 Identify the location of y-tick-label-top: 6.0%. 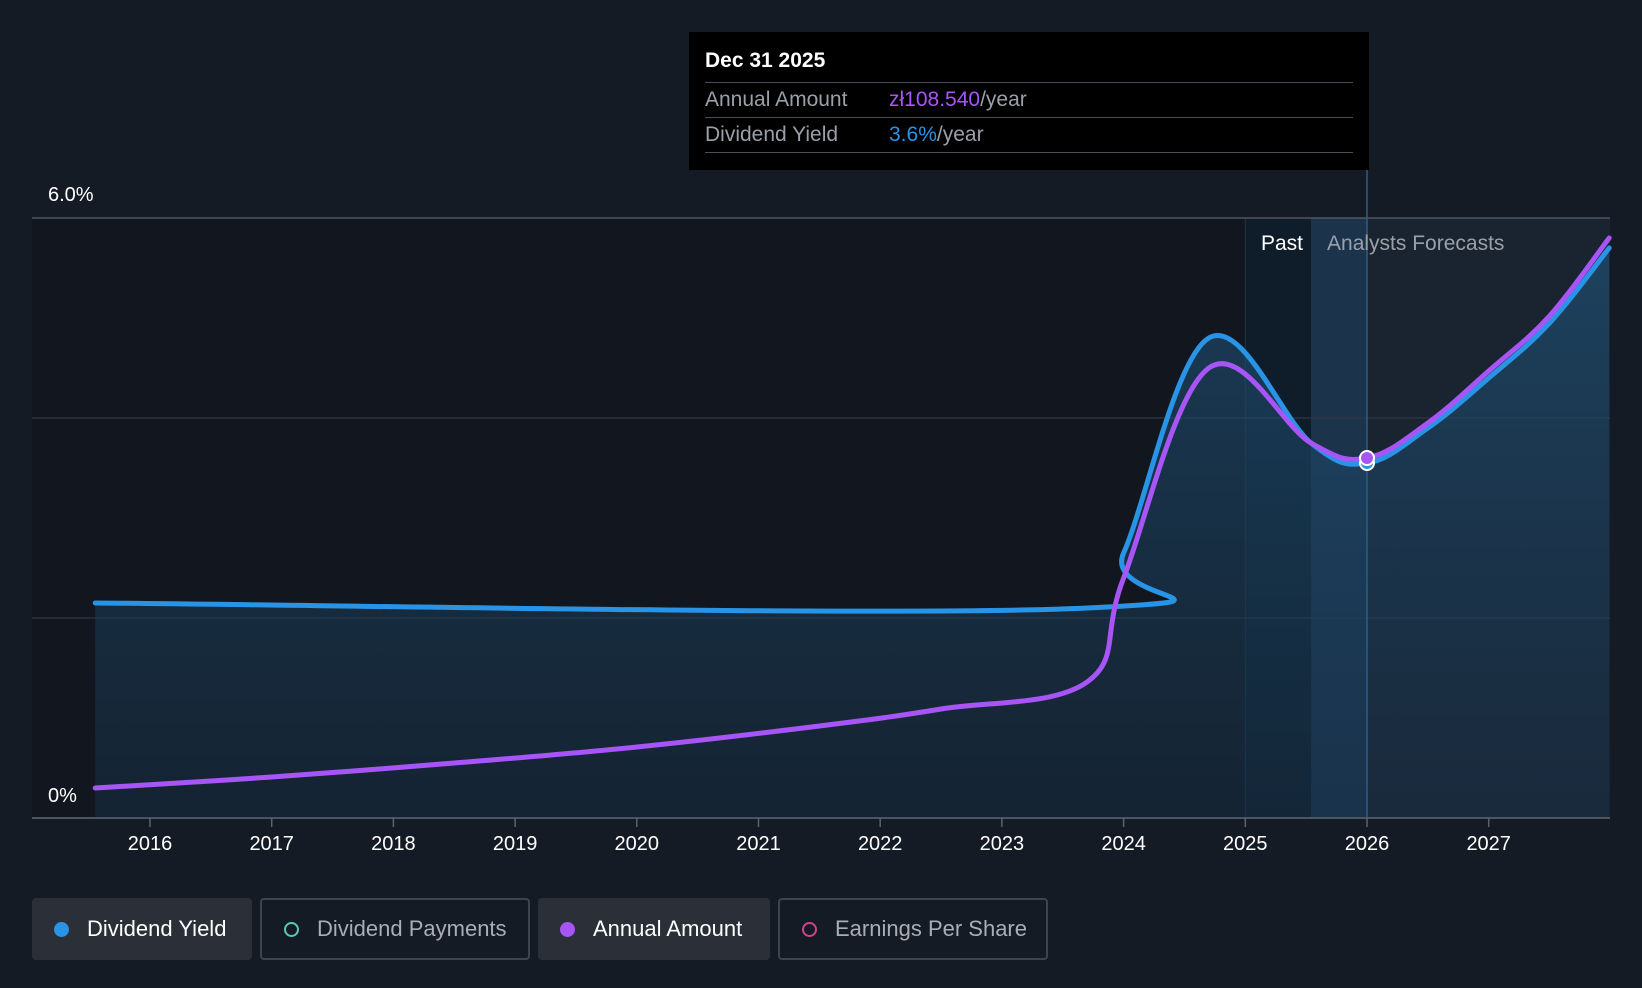
(71, 195).